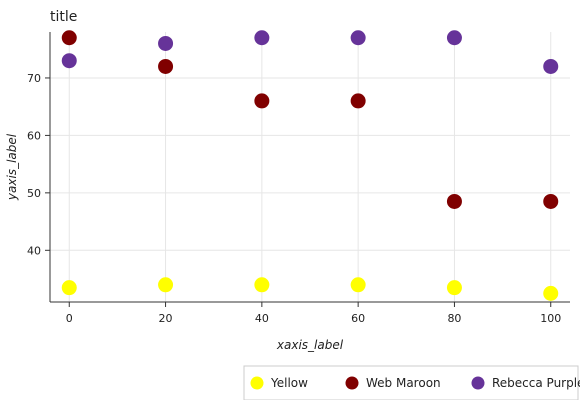 The height and width of the screenshot is (400, 580). Describe the element at coordinates (352, 383) in the screenshot. I see `legend-marker-web-maroon` at that location.